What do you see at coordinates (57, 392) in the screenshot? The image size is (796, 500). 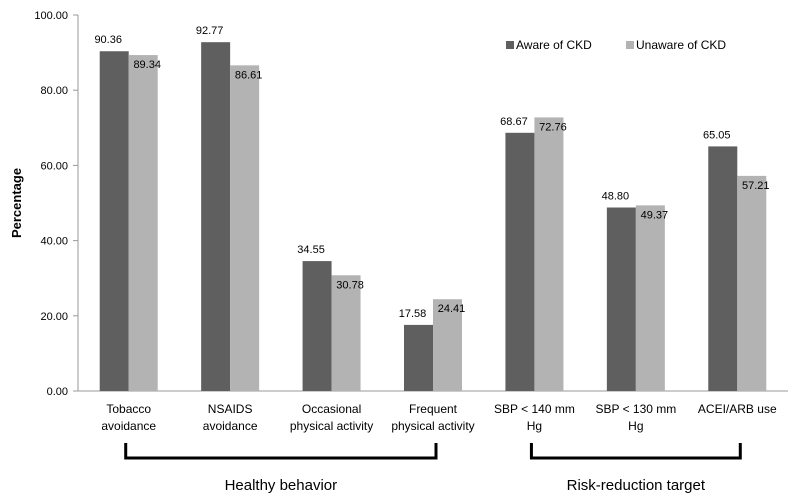 I see `y-tick-label: 0.00` at bounding box center [57, 392].